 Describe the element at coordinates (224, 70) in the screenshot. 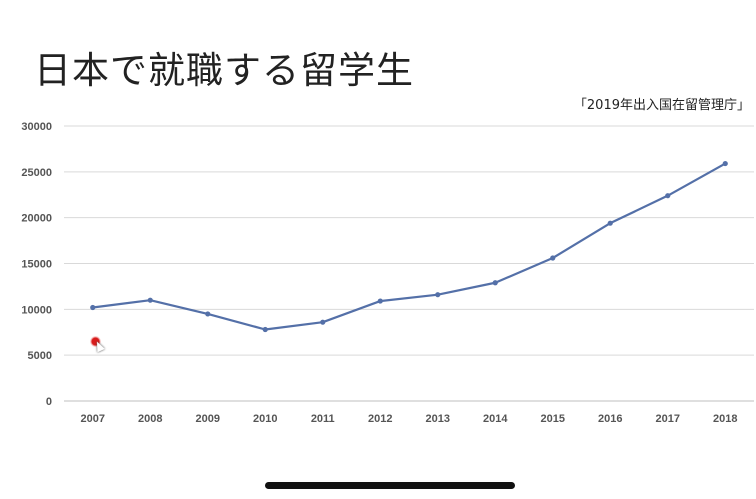

I see `slide-title: 日本で就職する留学生` at that location.